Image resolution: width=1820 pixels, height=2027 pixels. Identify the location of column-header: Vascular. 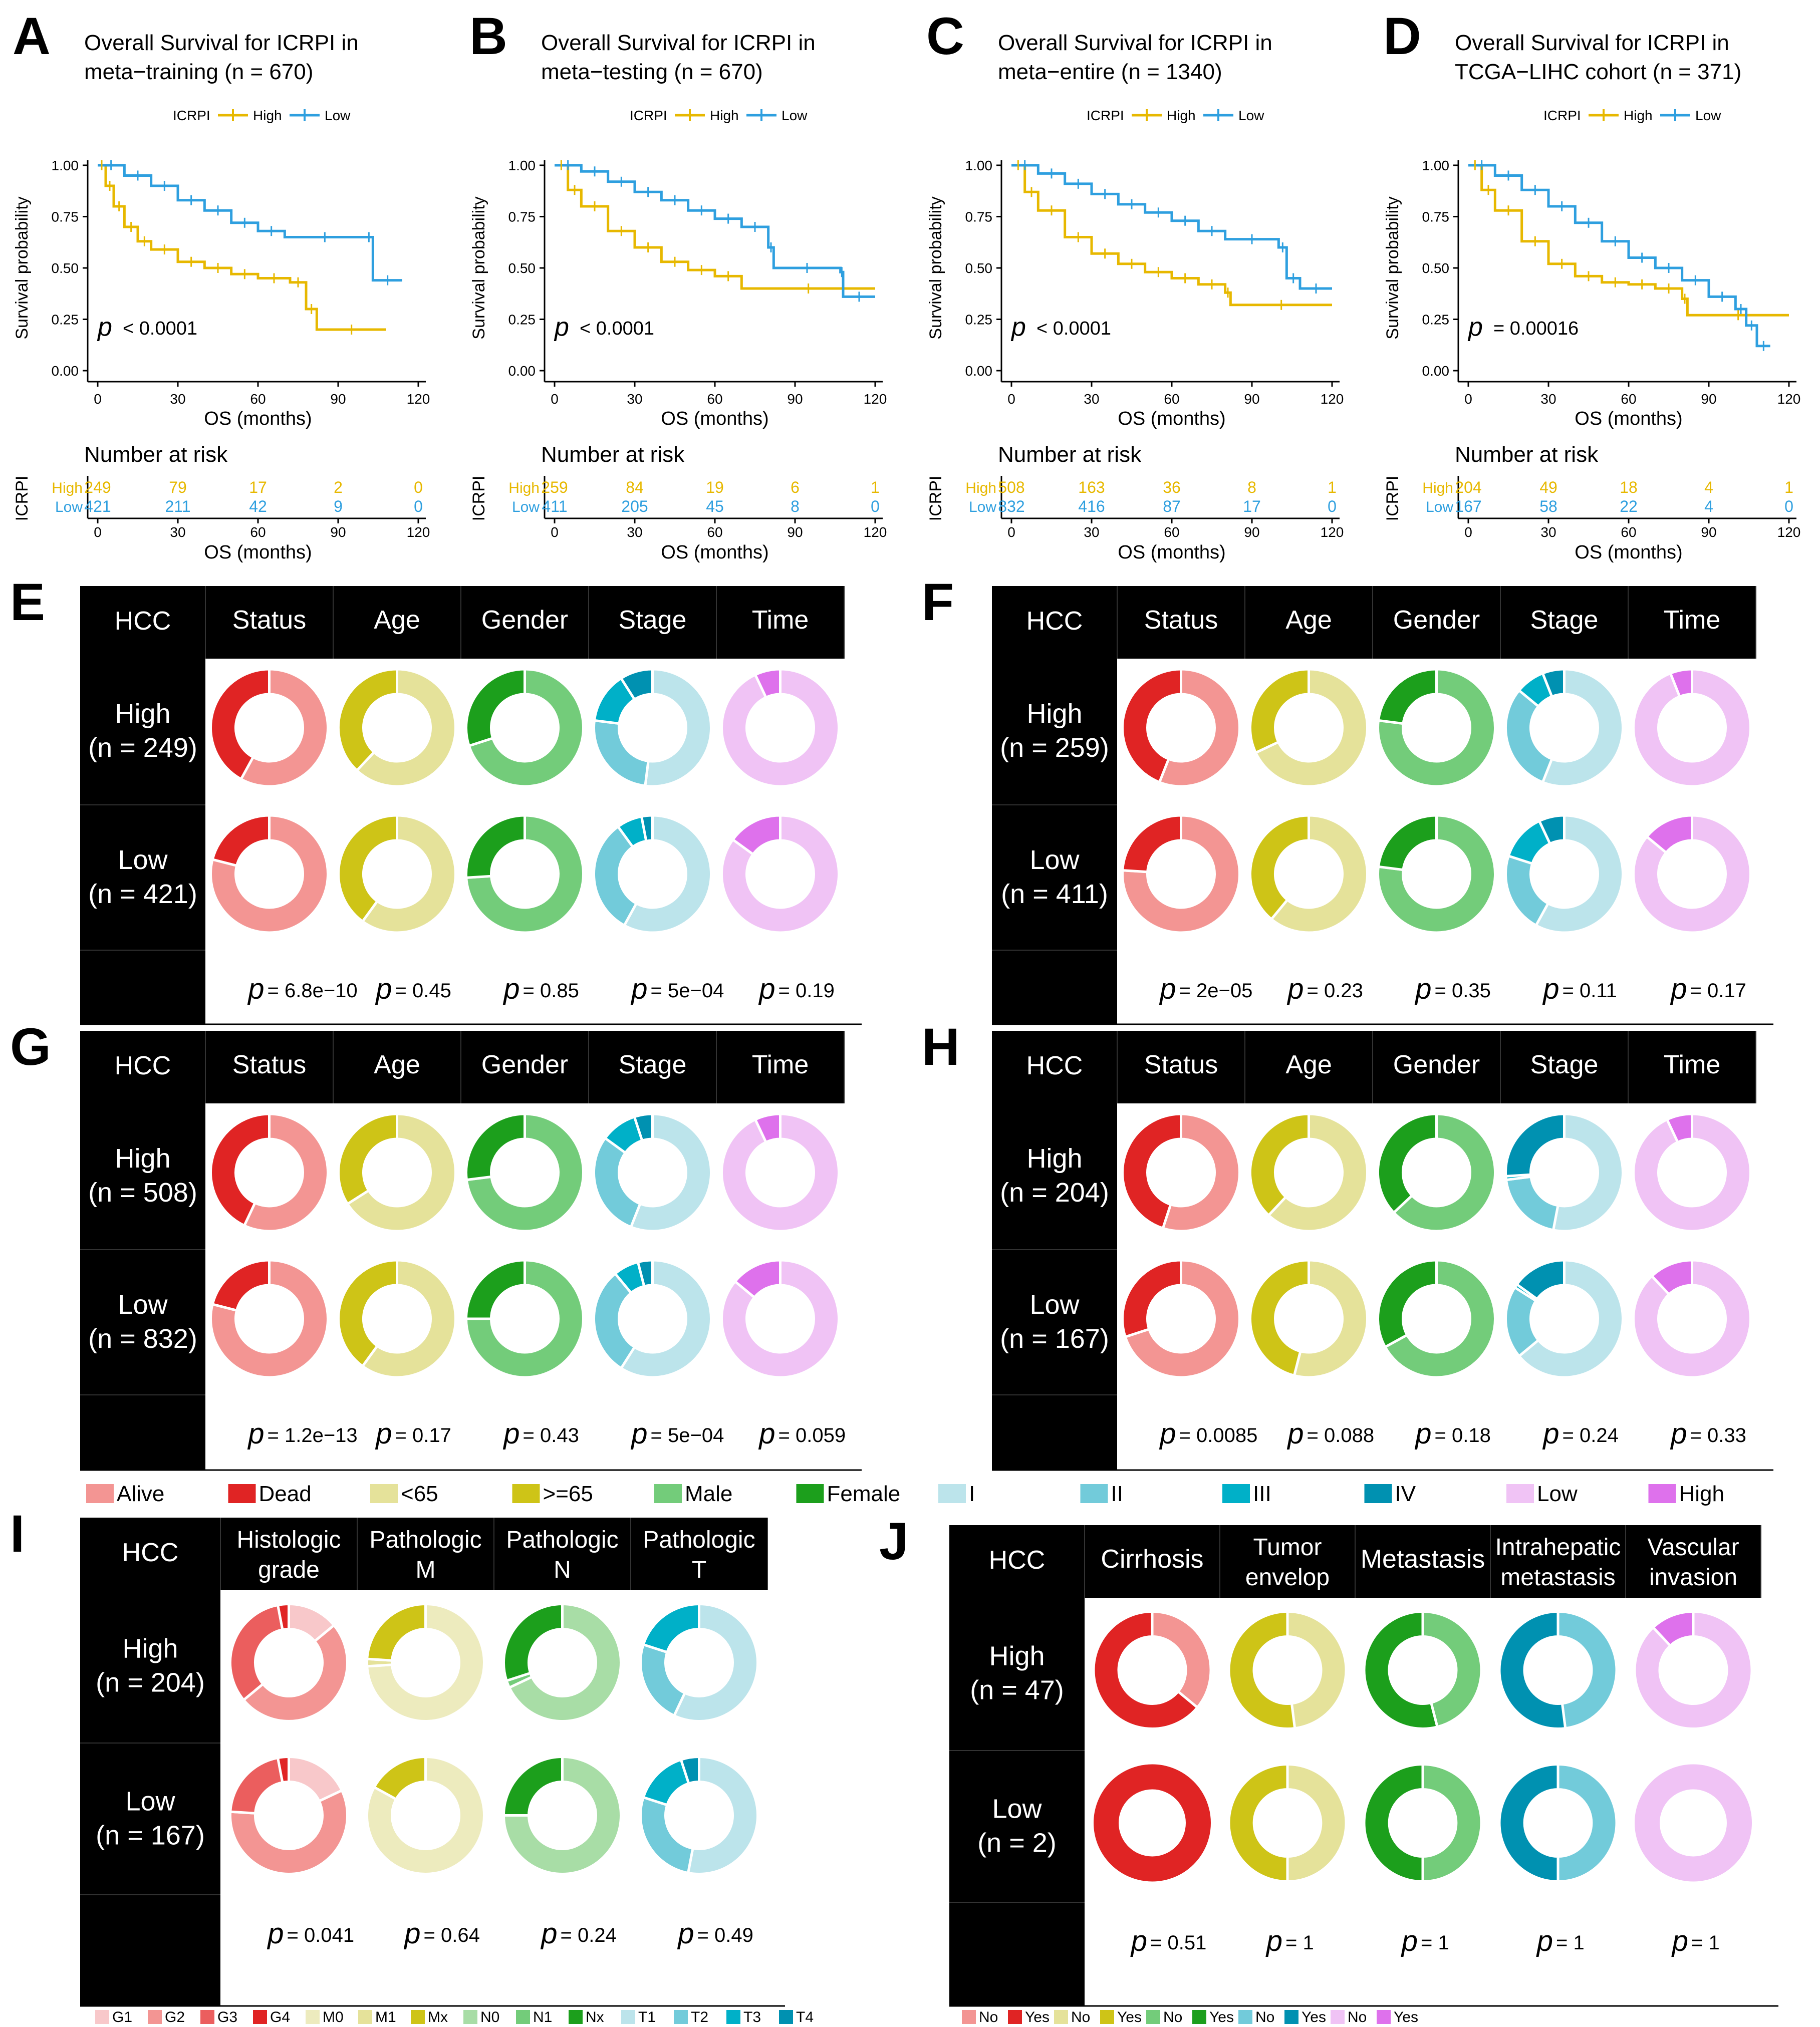
(1693, 1547).